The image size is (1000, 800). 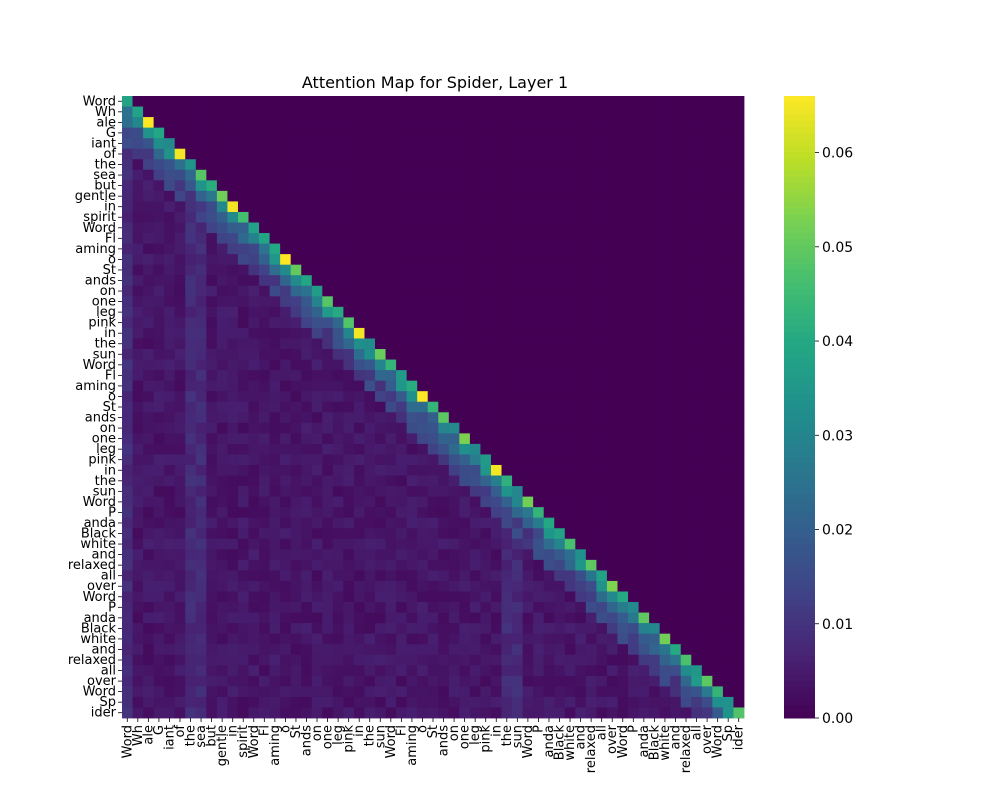 I want to click on x-tick-label: all, so click(x=602, y=732).